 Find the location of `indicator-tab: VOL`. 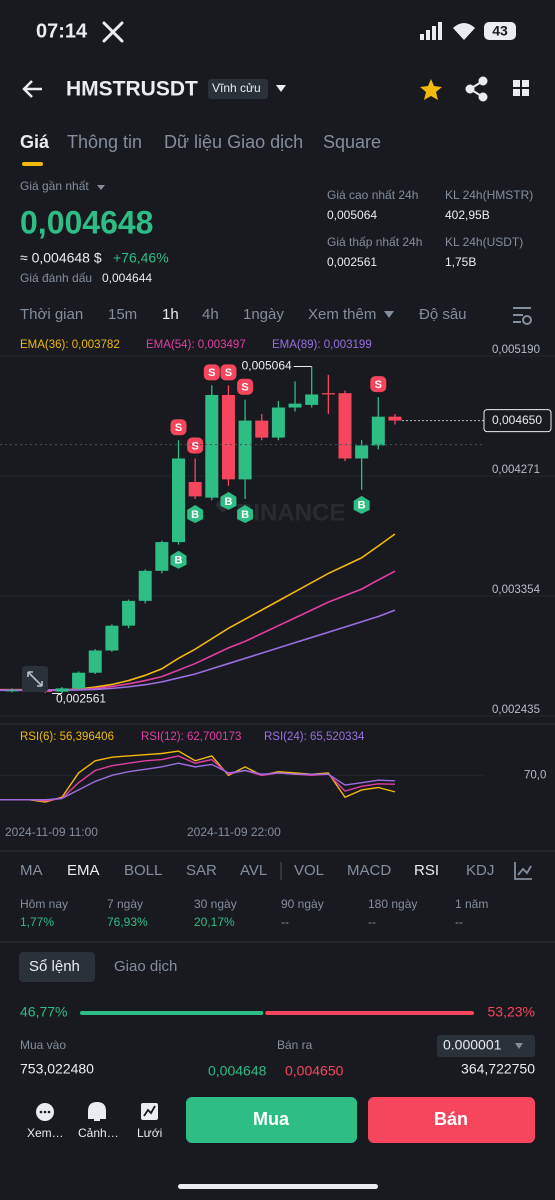

indicator-tab: VOL is located at coordinates (309, 870).